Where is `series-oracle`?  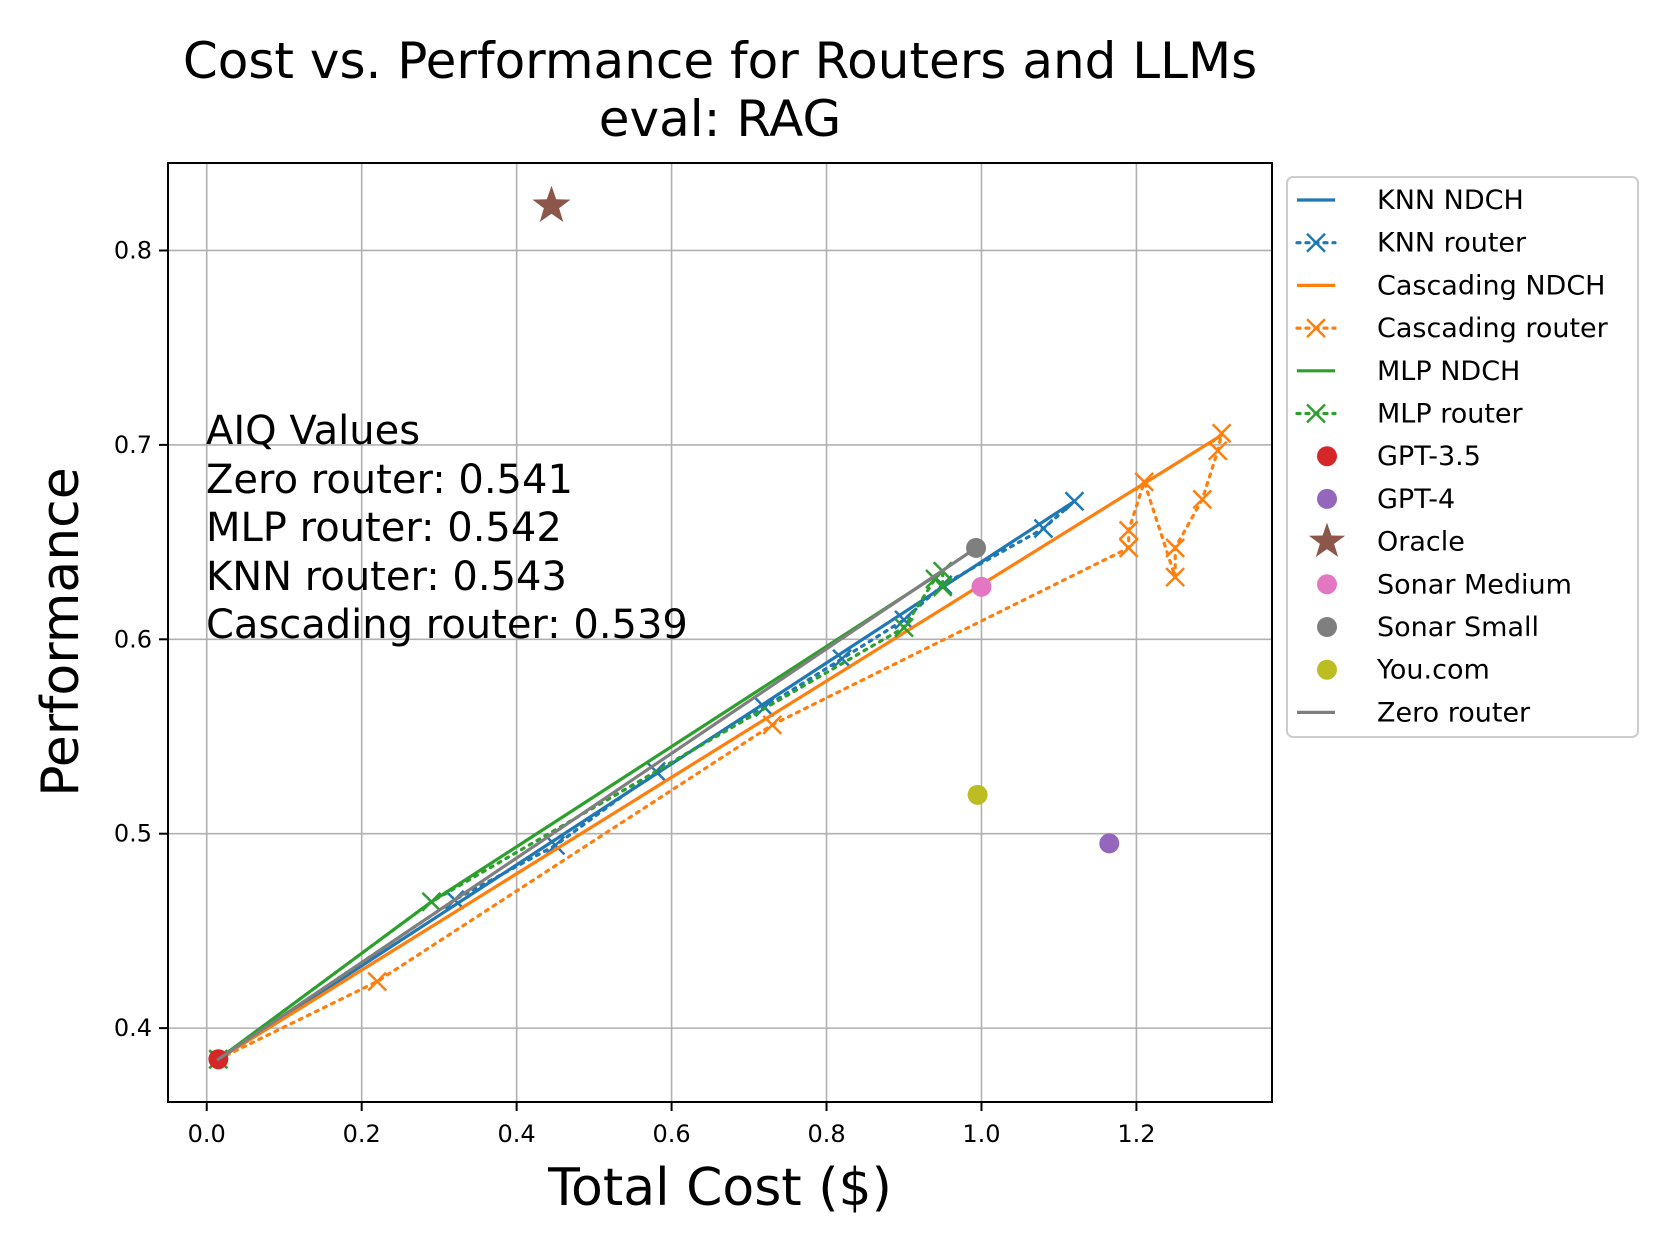 series-oracle is located at coordinates (551, 203).